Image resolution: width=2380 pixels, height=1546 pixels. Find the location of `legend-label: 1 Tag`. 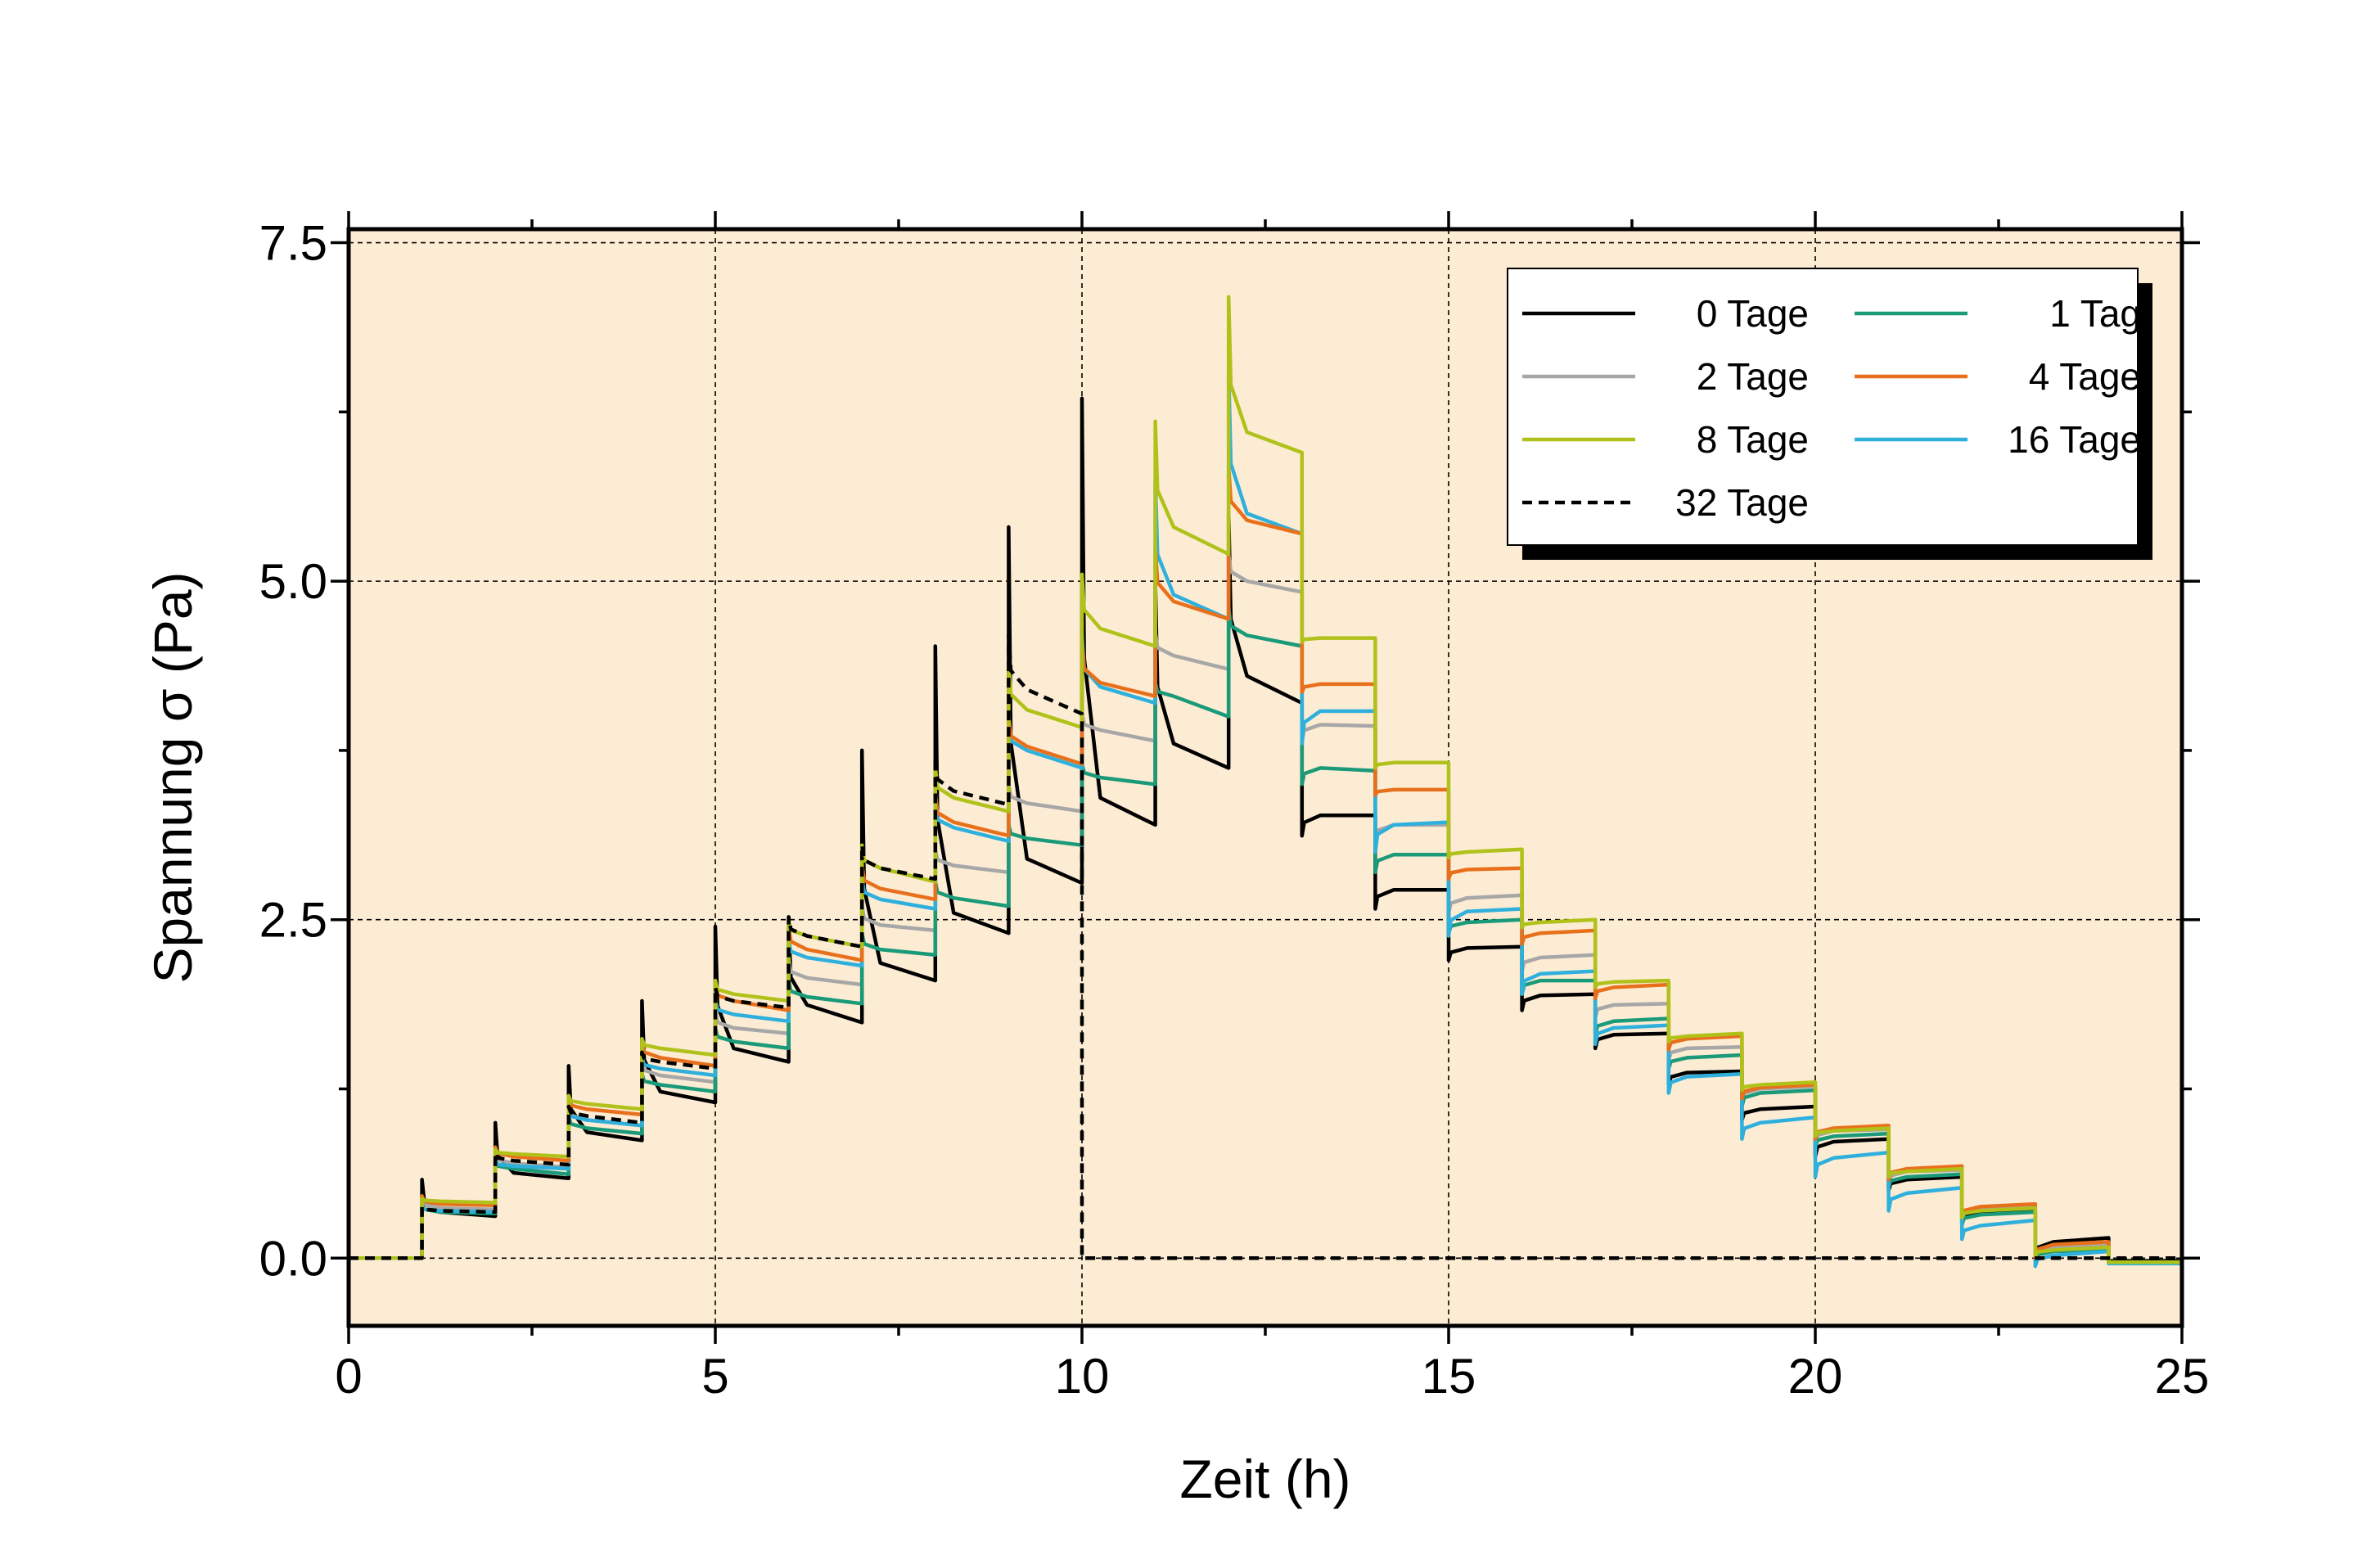

legend-label: 1 Tag is located at coordinates (2095, 313).